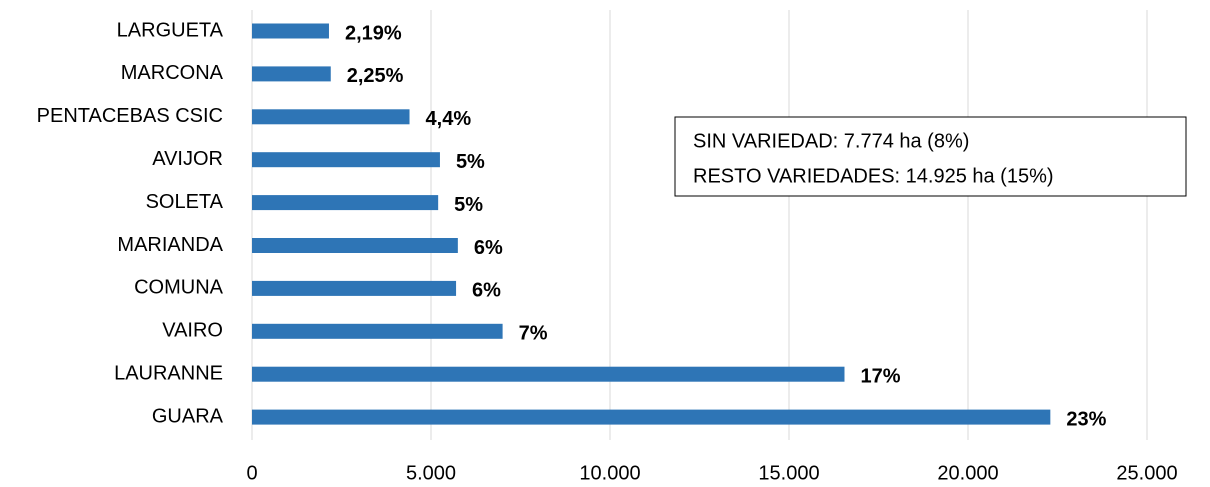 The width and height of the screenshot is (1210, 487). What do you see at coordinates (788, 473) in the screenshot?
I see `x-tick-label: 15.000` at bounding box center [788, 473].